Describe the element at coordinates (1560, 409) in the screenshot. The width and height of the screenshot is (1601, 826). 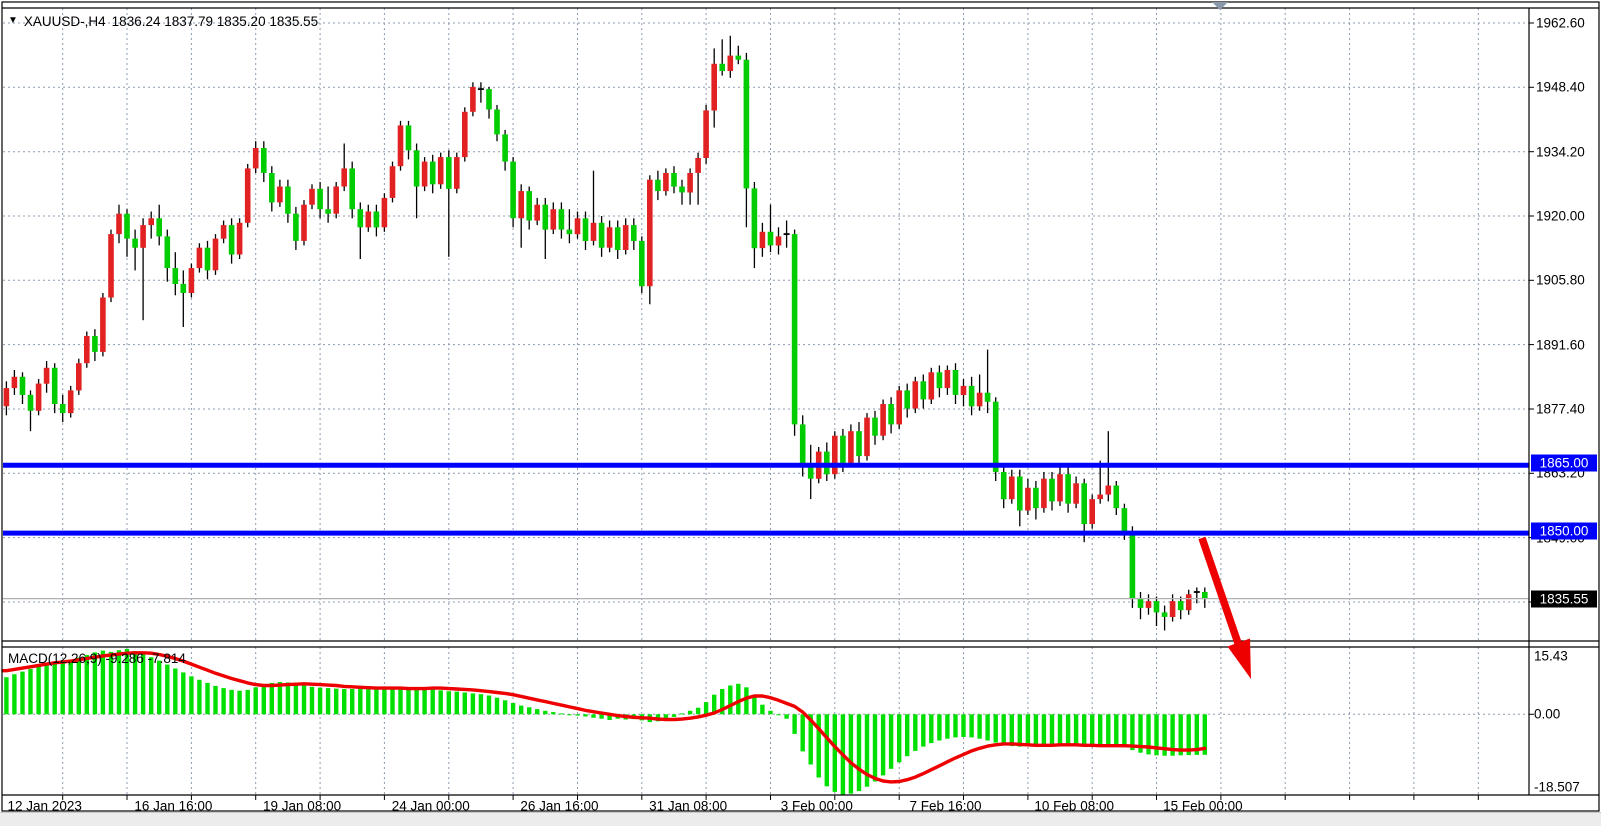
I see `price-axis-label: 1877.40` at that location.